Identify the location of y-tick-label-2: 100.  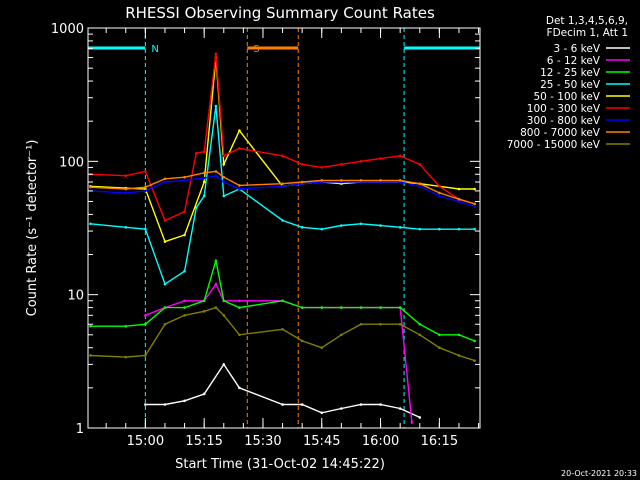
(71, 162).